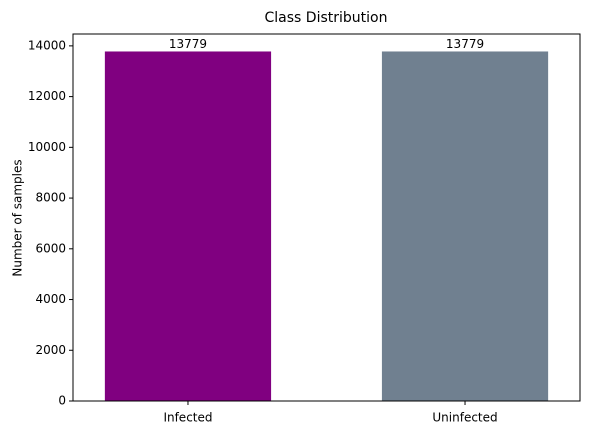  I want to click on chart-title: Class Distribution, so click(326, 18).